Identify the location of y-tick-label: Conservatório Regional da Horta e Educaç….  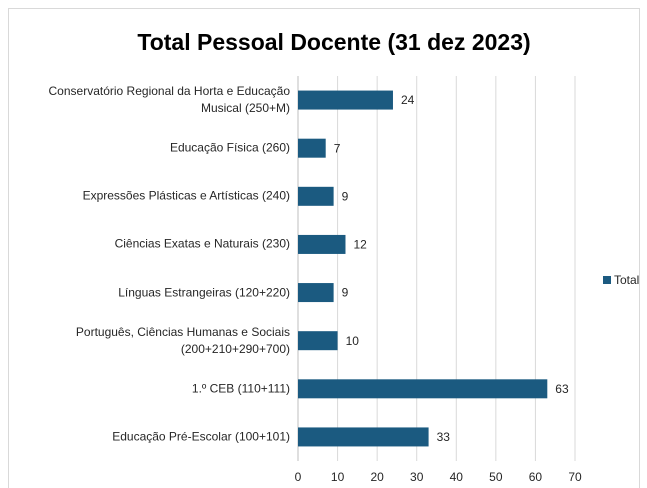
(169, 100).